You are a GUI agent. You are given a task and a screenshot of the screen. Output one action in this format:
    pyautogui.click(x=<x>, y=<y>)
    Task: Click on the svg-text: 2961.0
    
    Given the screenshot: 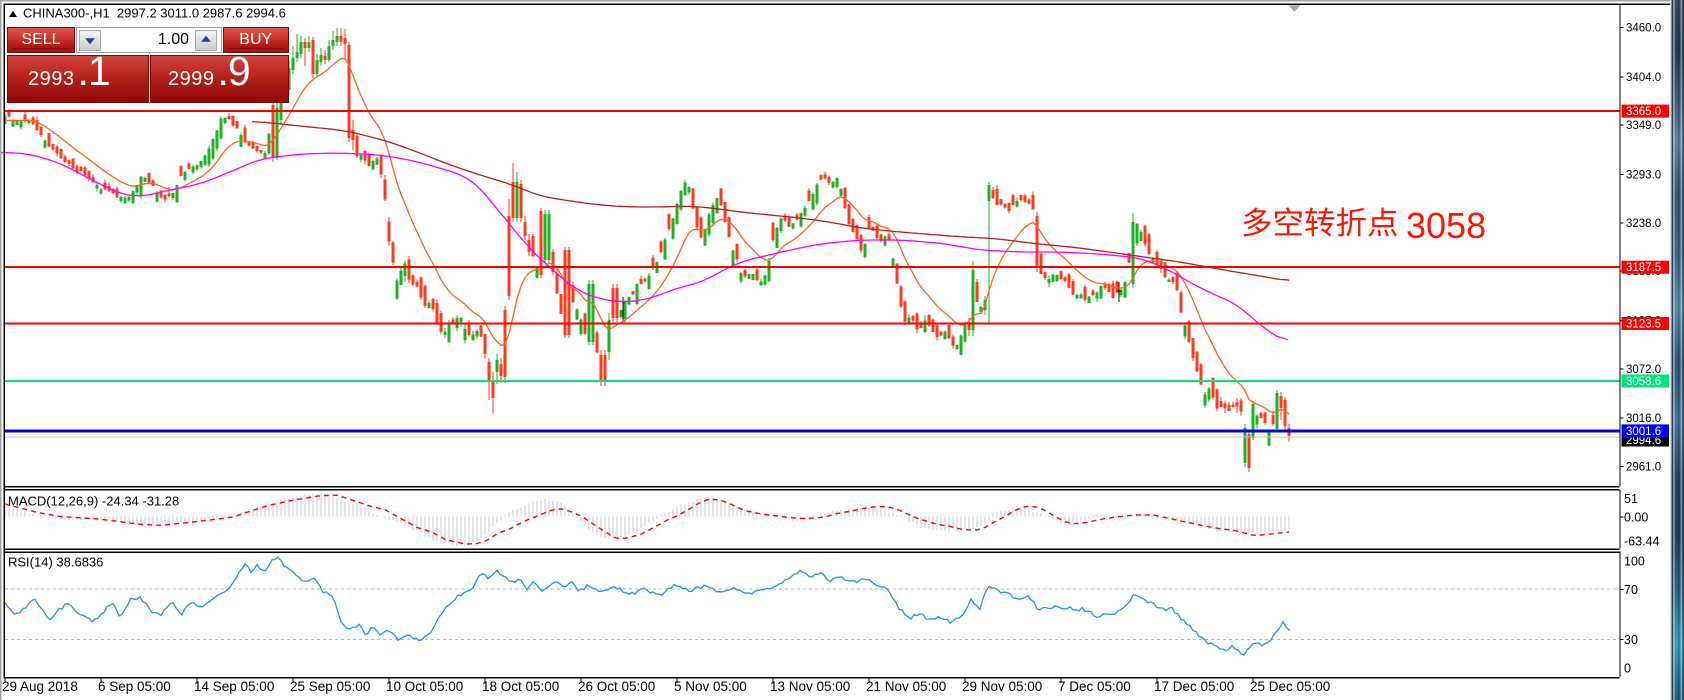 What is the action you would take?
    pyautogui.click(x=1643, y=467)
    